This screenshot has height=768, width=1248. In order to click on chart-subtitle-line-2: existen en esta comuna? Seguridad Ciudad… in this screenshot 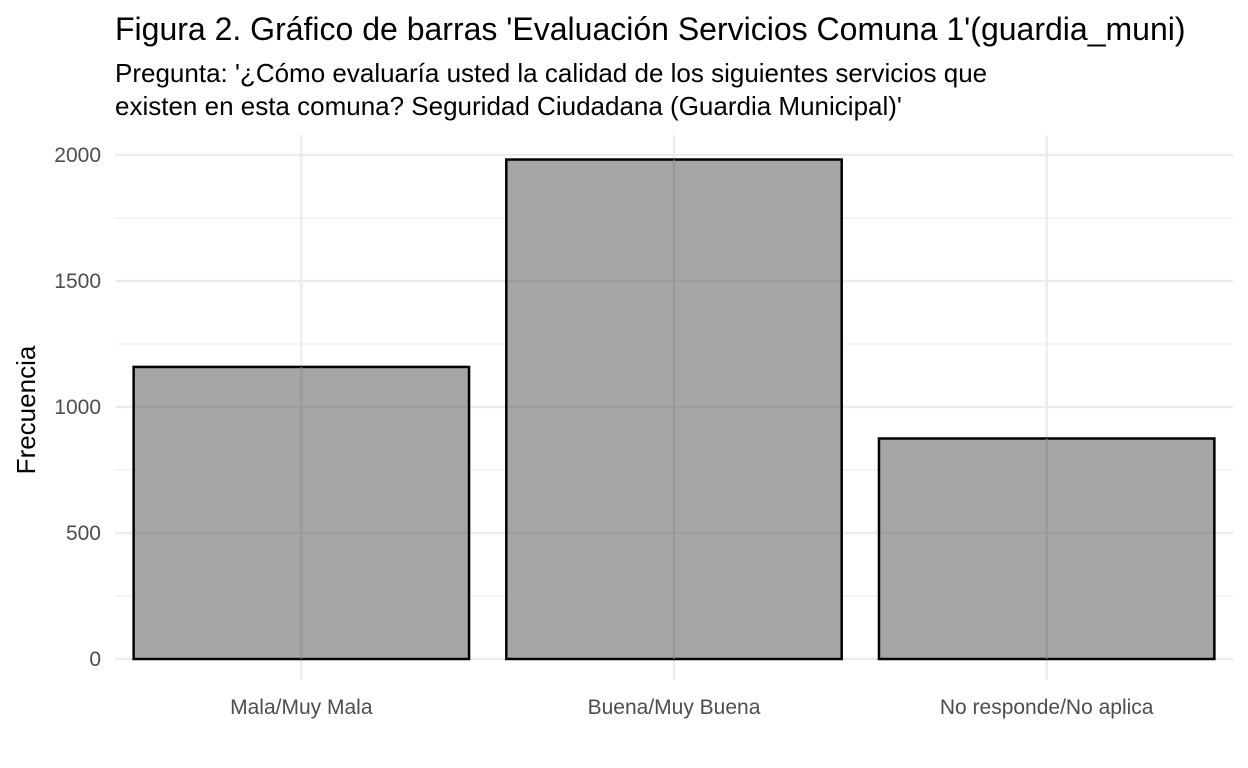, I will do `click(508, 106)`.